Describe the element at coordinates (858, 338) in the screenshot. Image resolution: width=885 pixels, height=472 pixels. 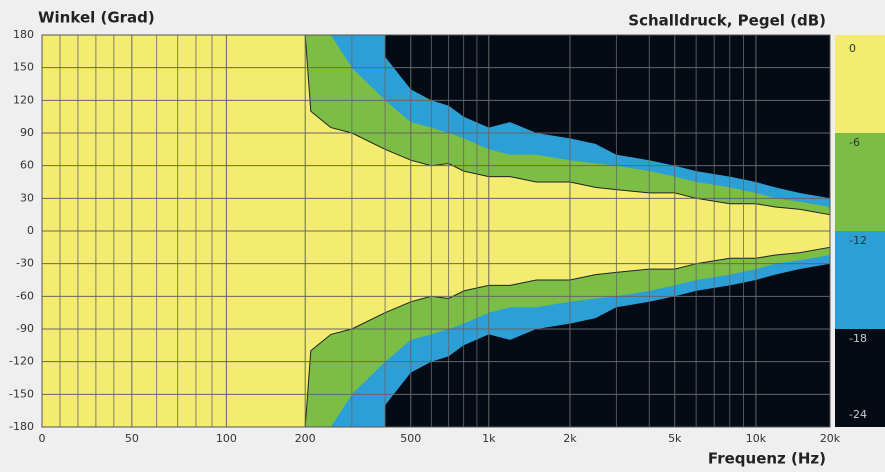
I see `colorbar-label: -18` at that location.